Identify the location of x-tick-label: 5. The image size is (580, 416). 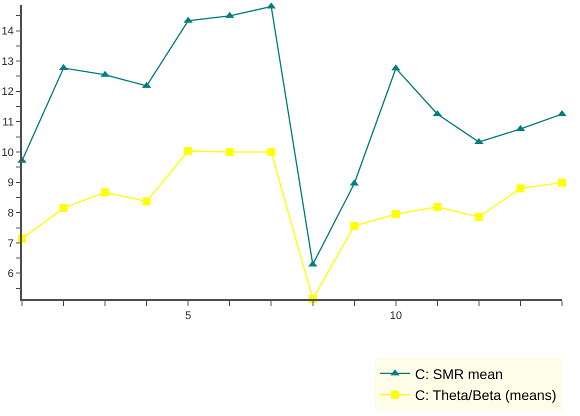
(188, 316).